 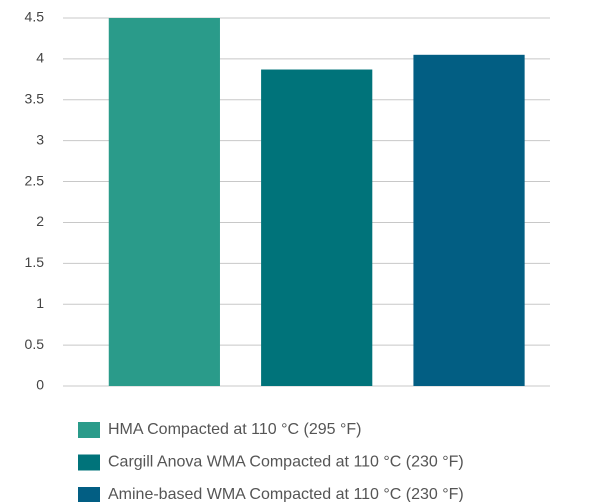 What do you see at coordinates (35, 98) in the screenshot?
I see `y-tick-label: 3.5` at bounding box center [35, 98].